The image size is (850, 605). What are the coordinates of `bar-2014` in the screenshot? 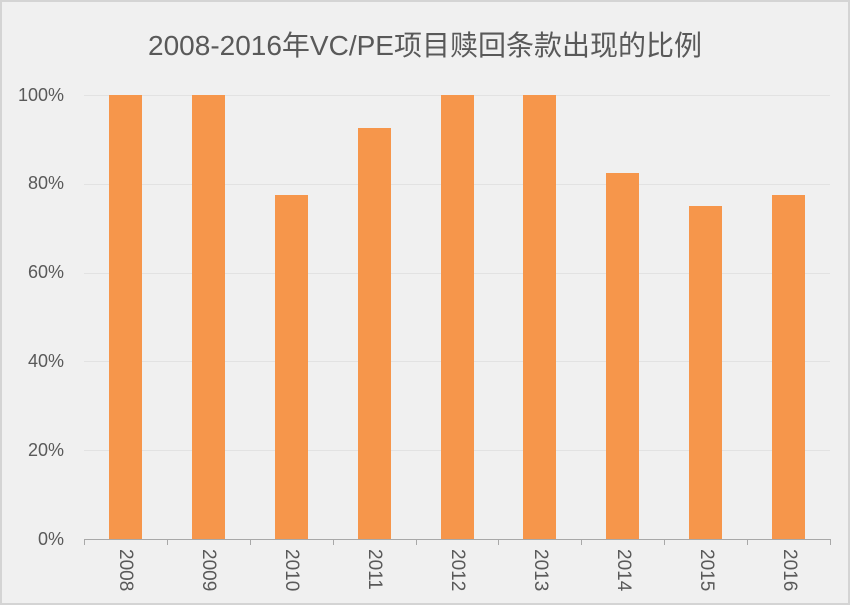 It's located at (622, 356).